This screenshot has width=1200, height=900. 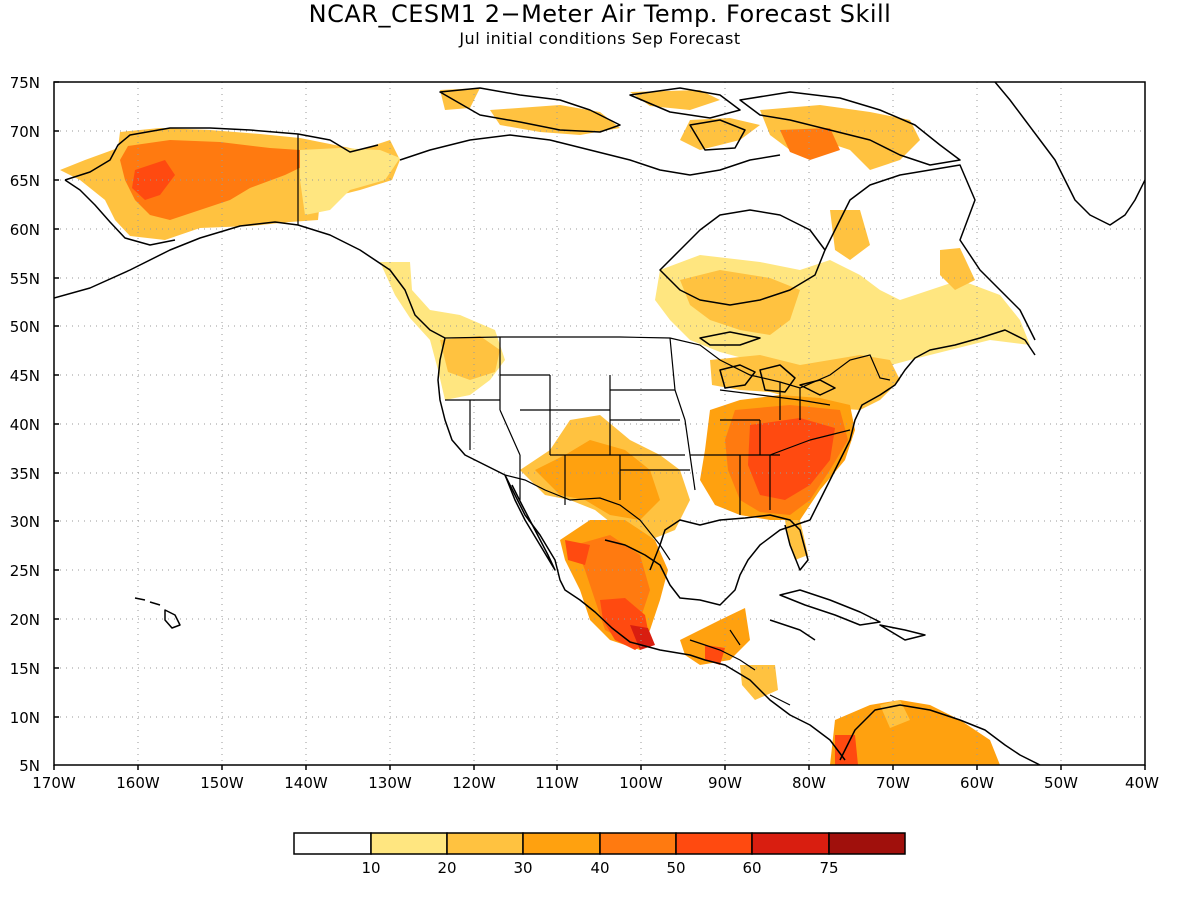 What do you see at coordinates (25, 669) in the screenshot?
I see `lat-label: 15N` at bounding box center [25, 669].